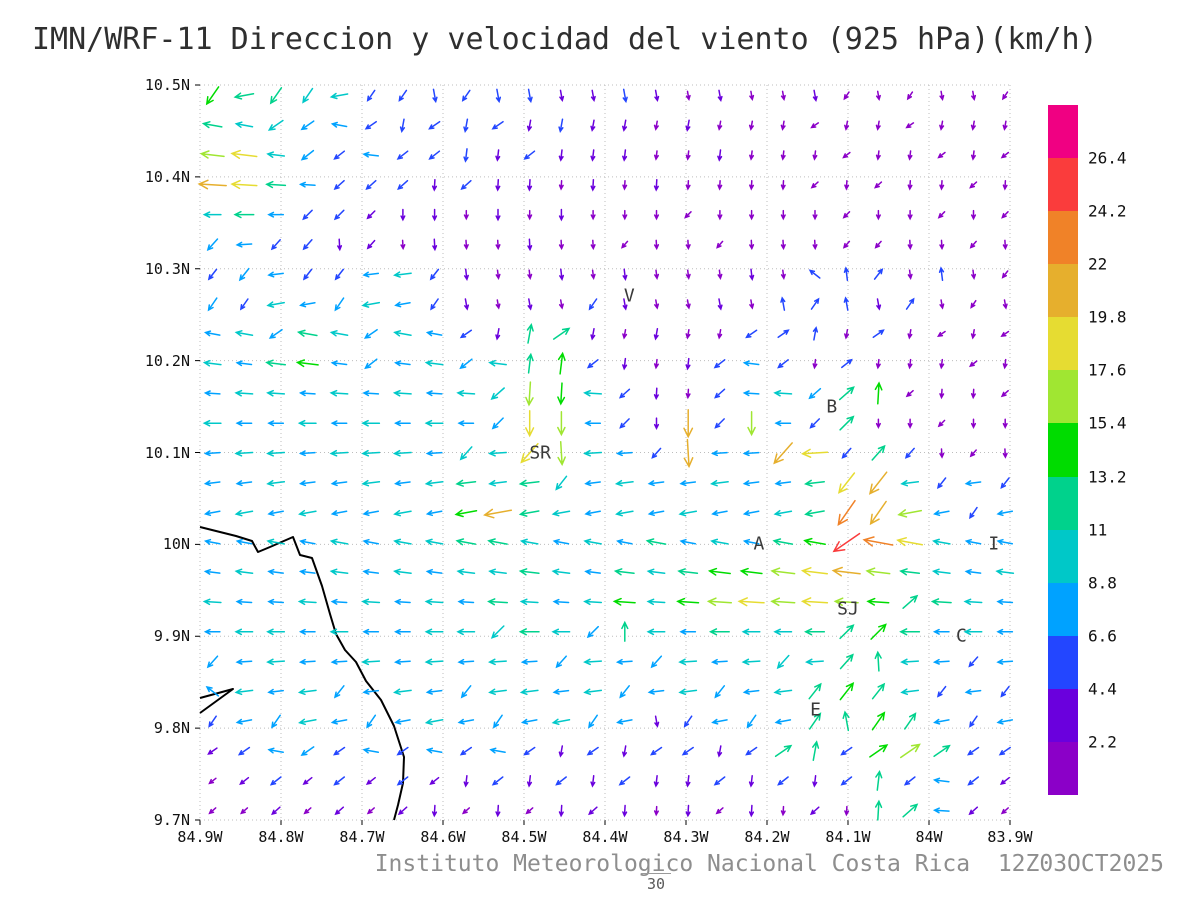  I want to click on lon-tick-label: 84.1W, so click(848, 837).